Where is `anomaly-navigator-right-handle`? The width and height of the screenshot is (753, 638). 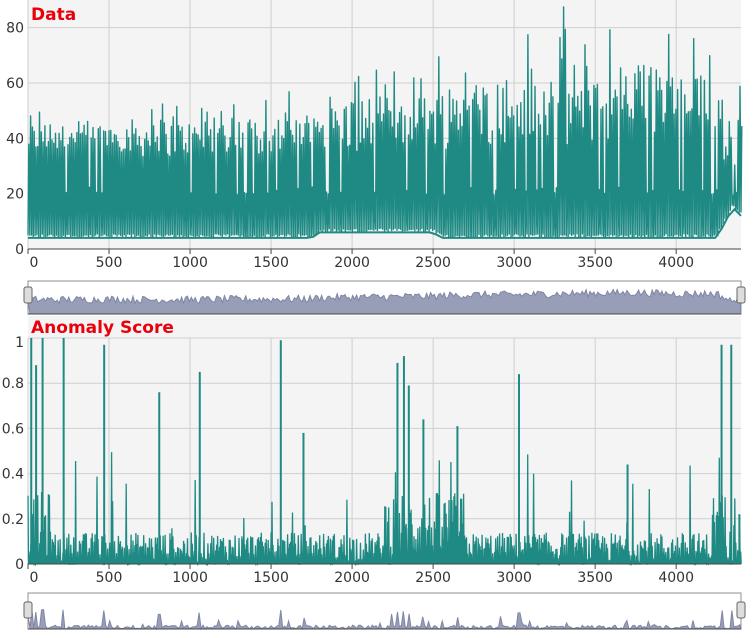
anomaly-navigator-right-handle is located at coordinates (741, 610).